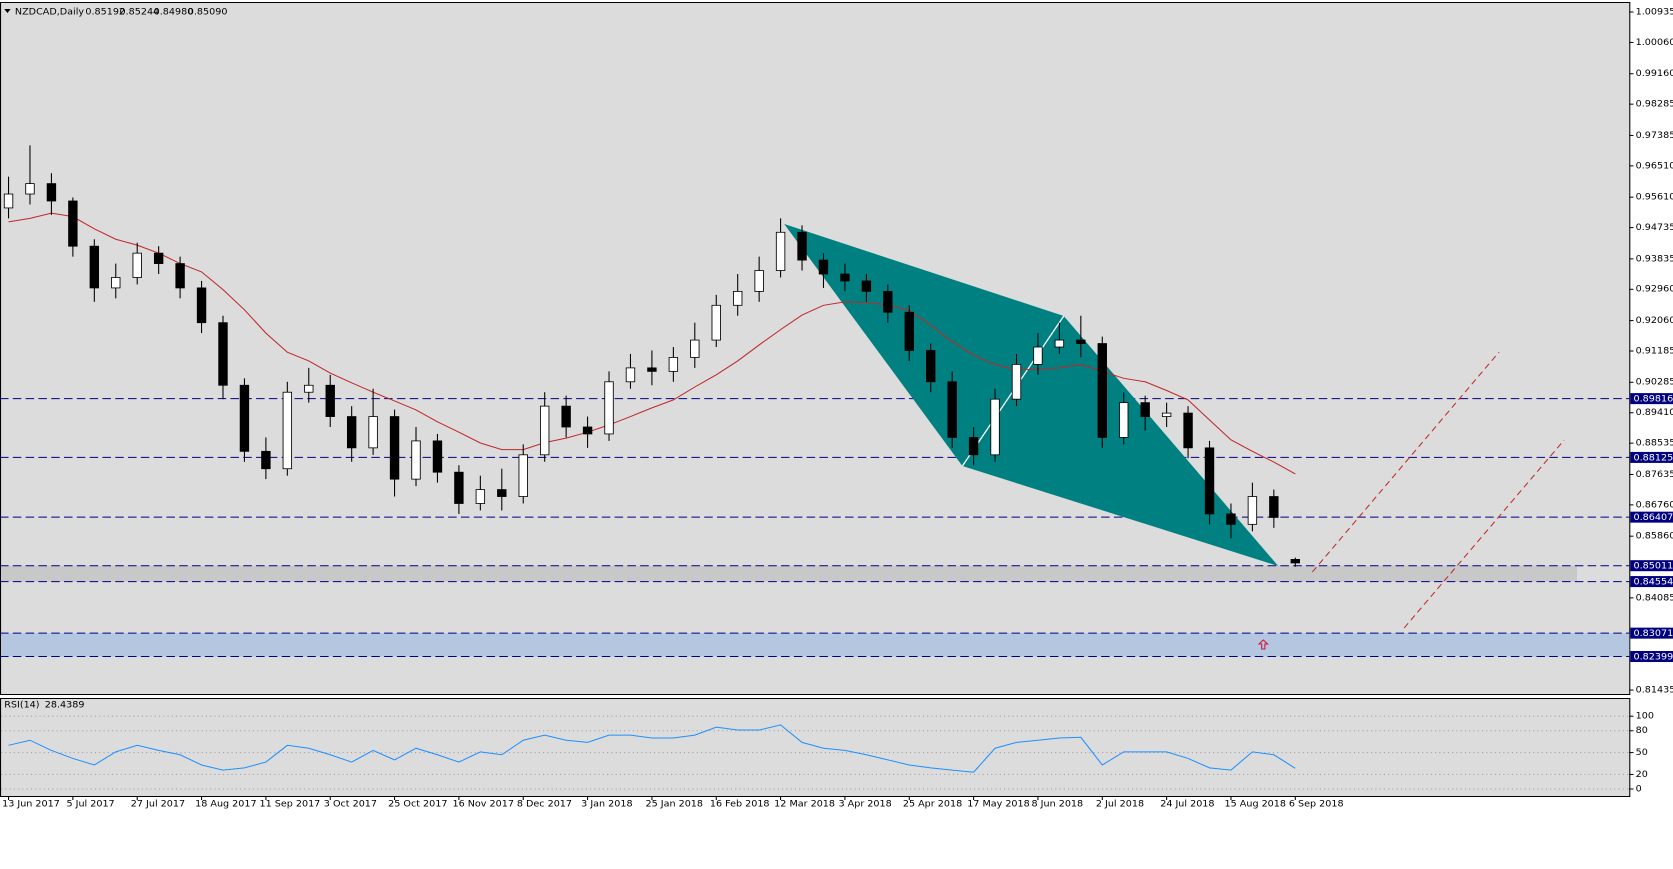  What do you see at coordinates (1405, 462) in the screenshot?
I see `projection-line` at bounding box center [1405, 462].